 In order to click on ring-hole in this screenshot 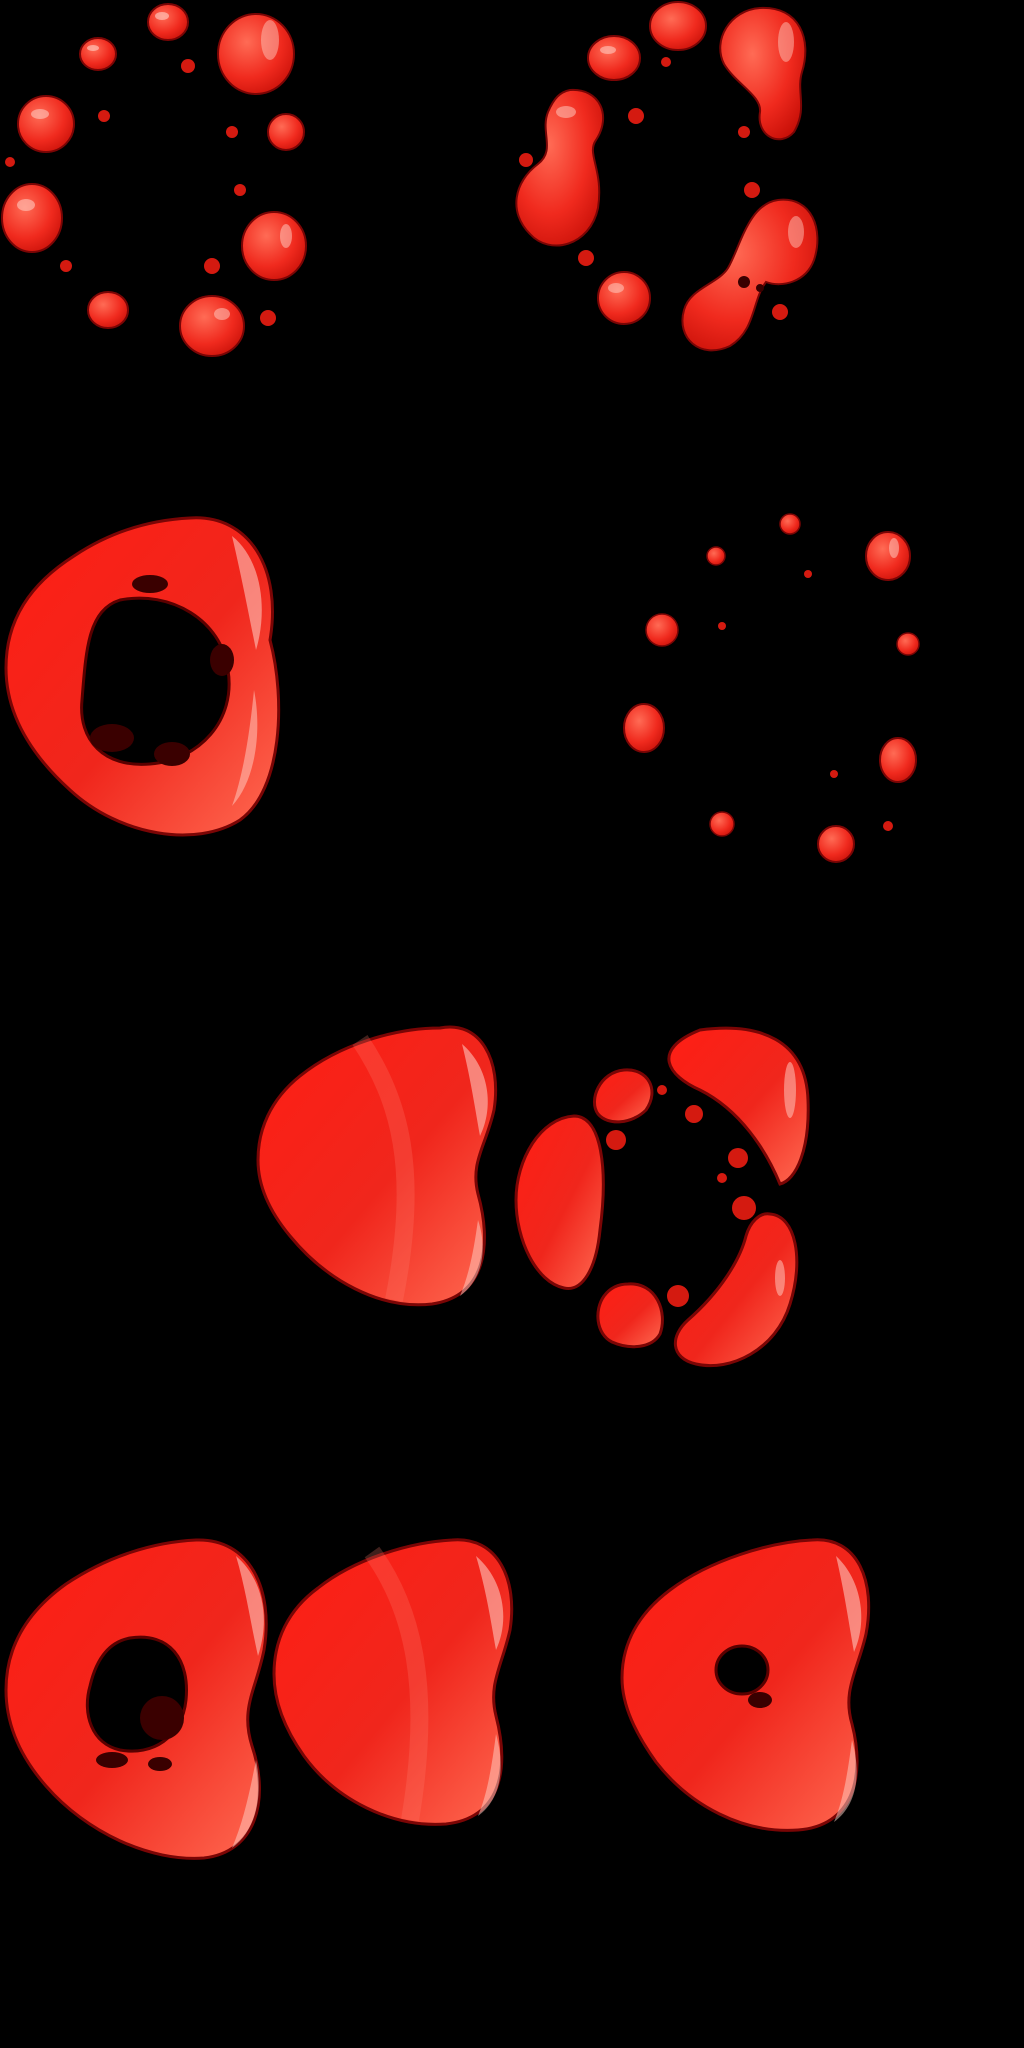, I will do `click(155, 681)`.